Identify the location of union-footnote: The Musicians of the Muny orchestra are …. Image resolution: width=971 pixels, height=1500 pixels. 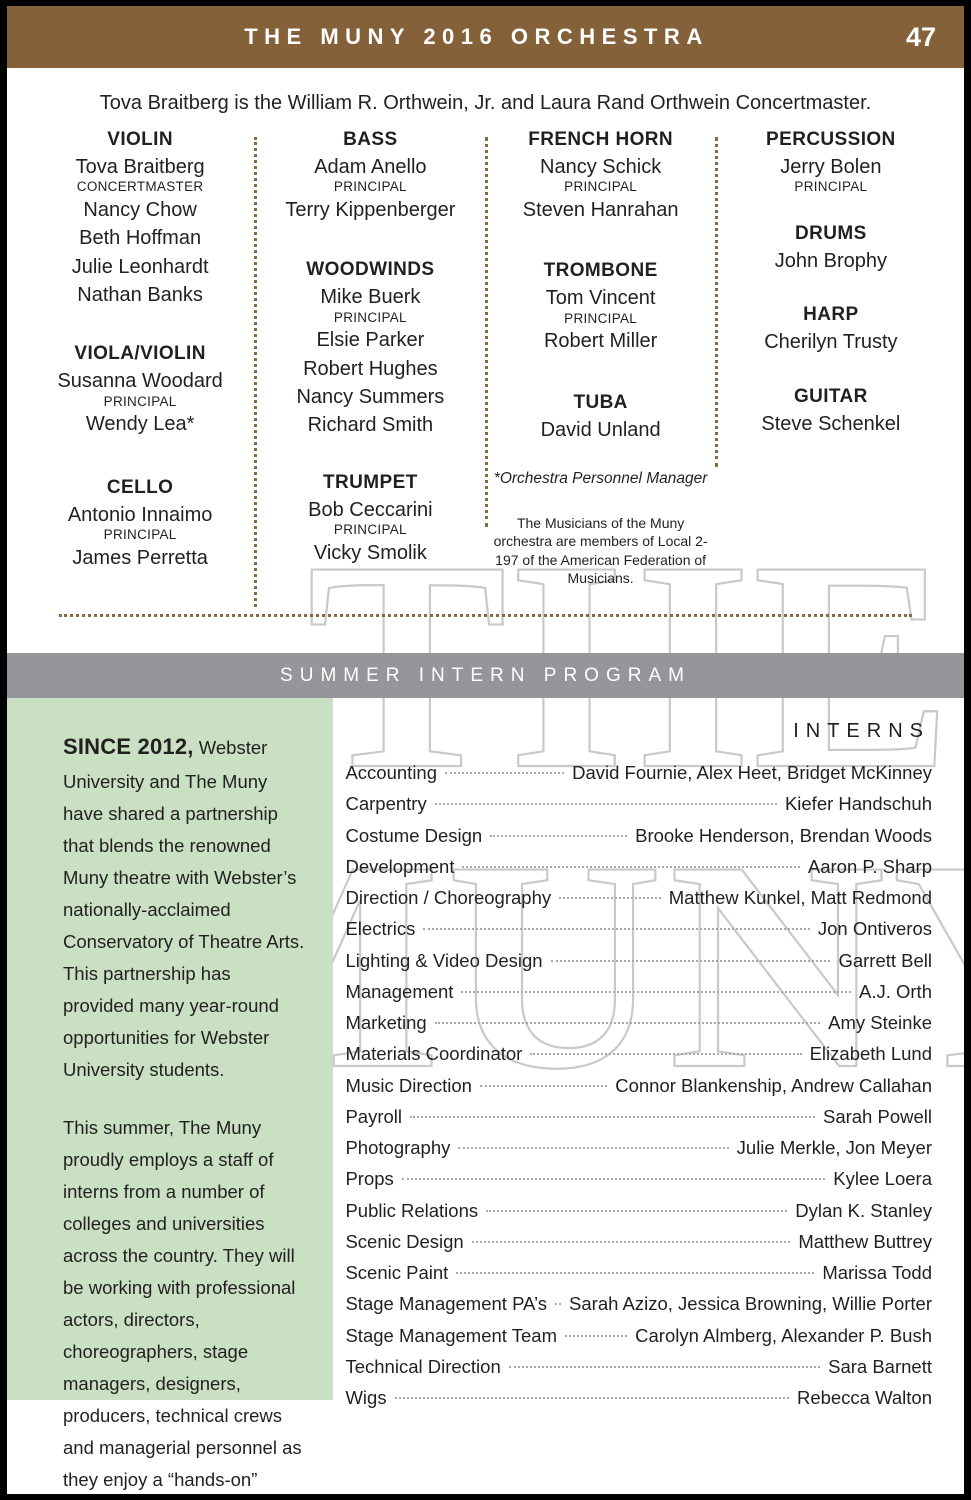
(600, 550).